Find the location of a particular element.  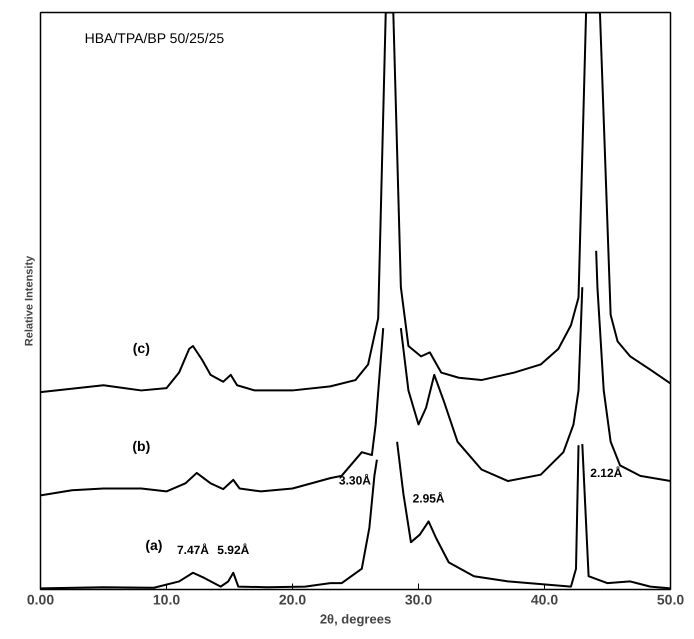

annotation: 2.95Å is located at coordinates (428, 498).